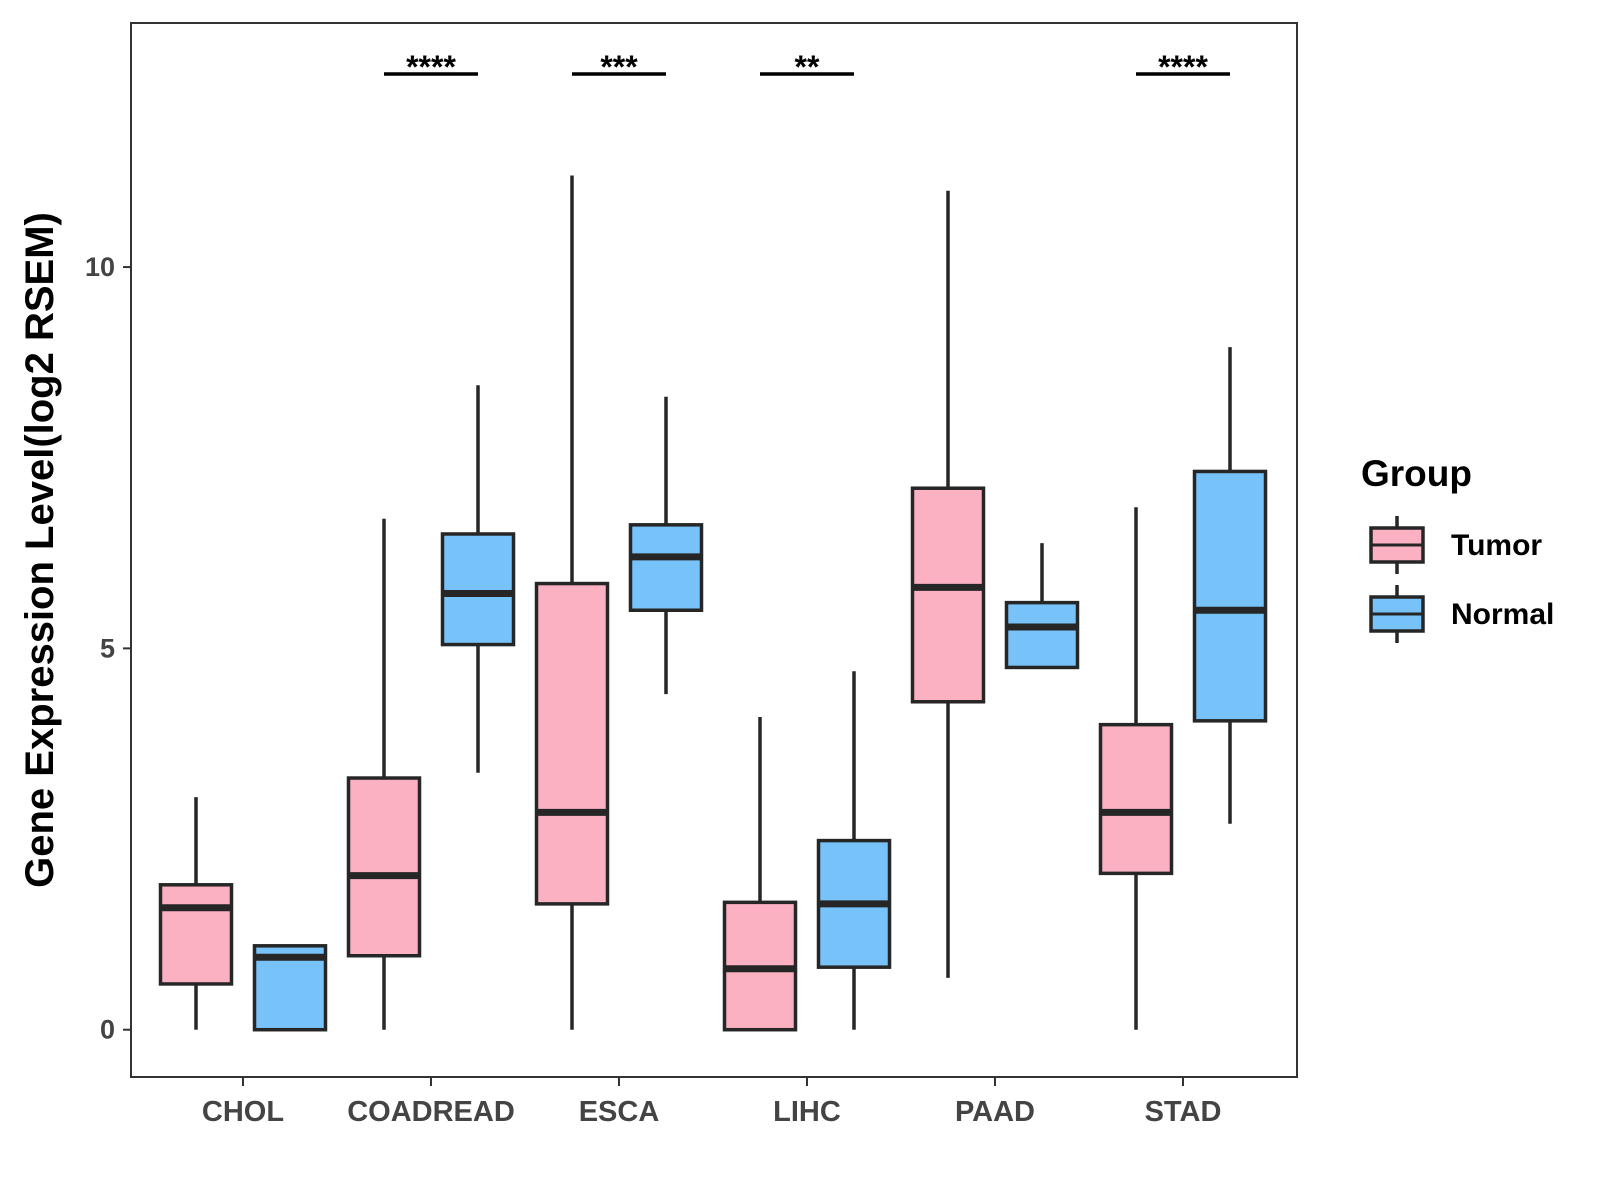 Image resolution: width=1600 pixels, height=1200 pixels. I want to click on box-tumor-paad, so click(948, 584).